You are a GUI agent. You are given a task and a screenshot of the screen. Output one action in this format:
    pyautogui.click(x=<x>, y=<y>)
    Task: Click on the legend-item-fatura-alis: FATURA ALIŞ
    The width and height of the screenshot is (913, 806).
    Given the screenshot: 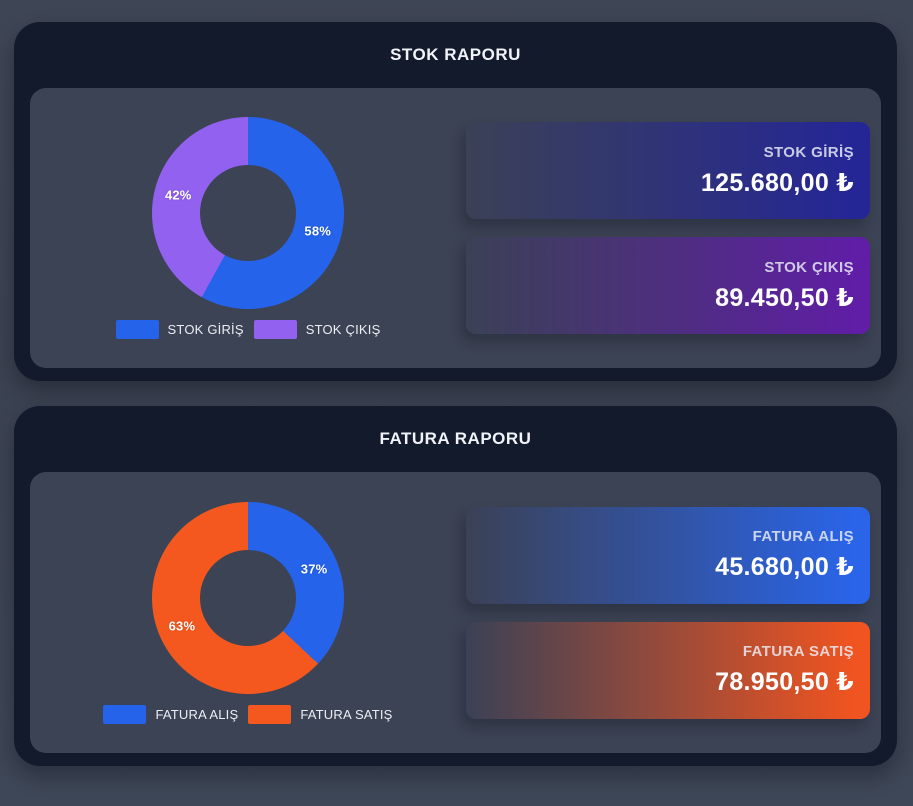 What is the action you would take?
    pyautogui.click(x=171, y=714)
    